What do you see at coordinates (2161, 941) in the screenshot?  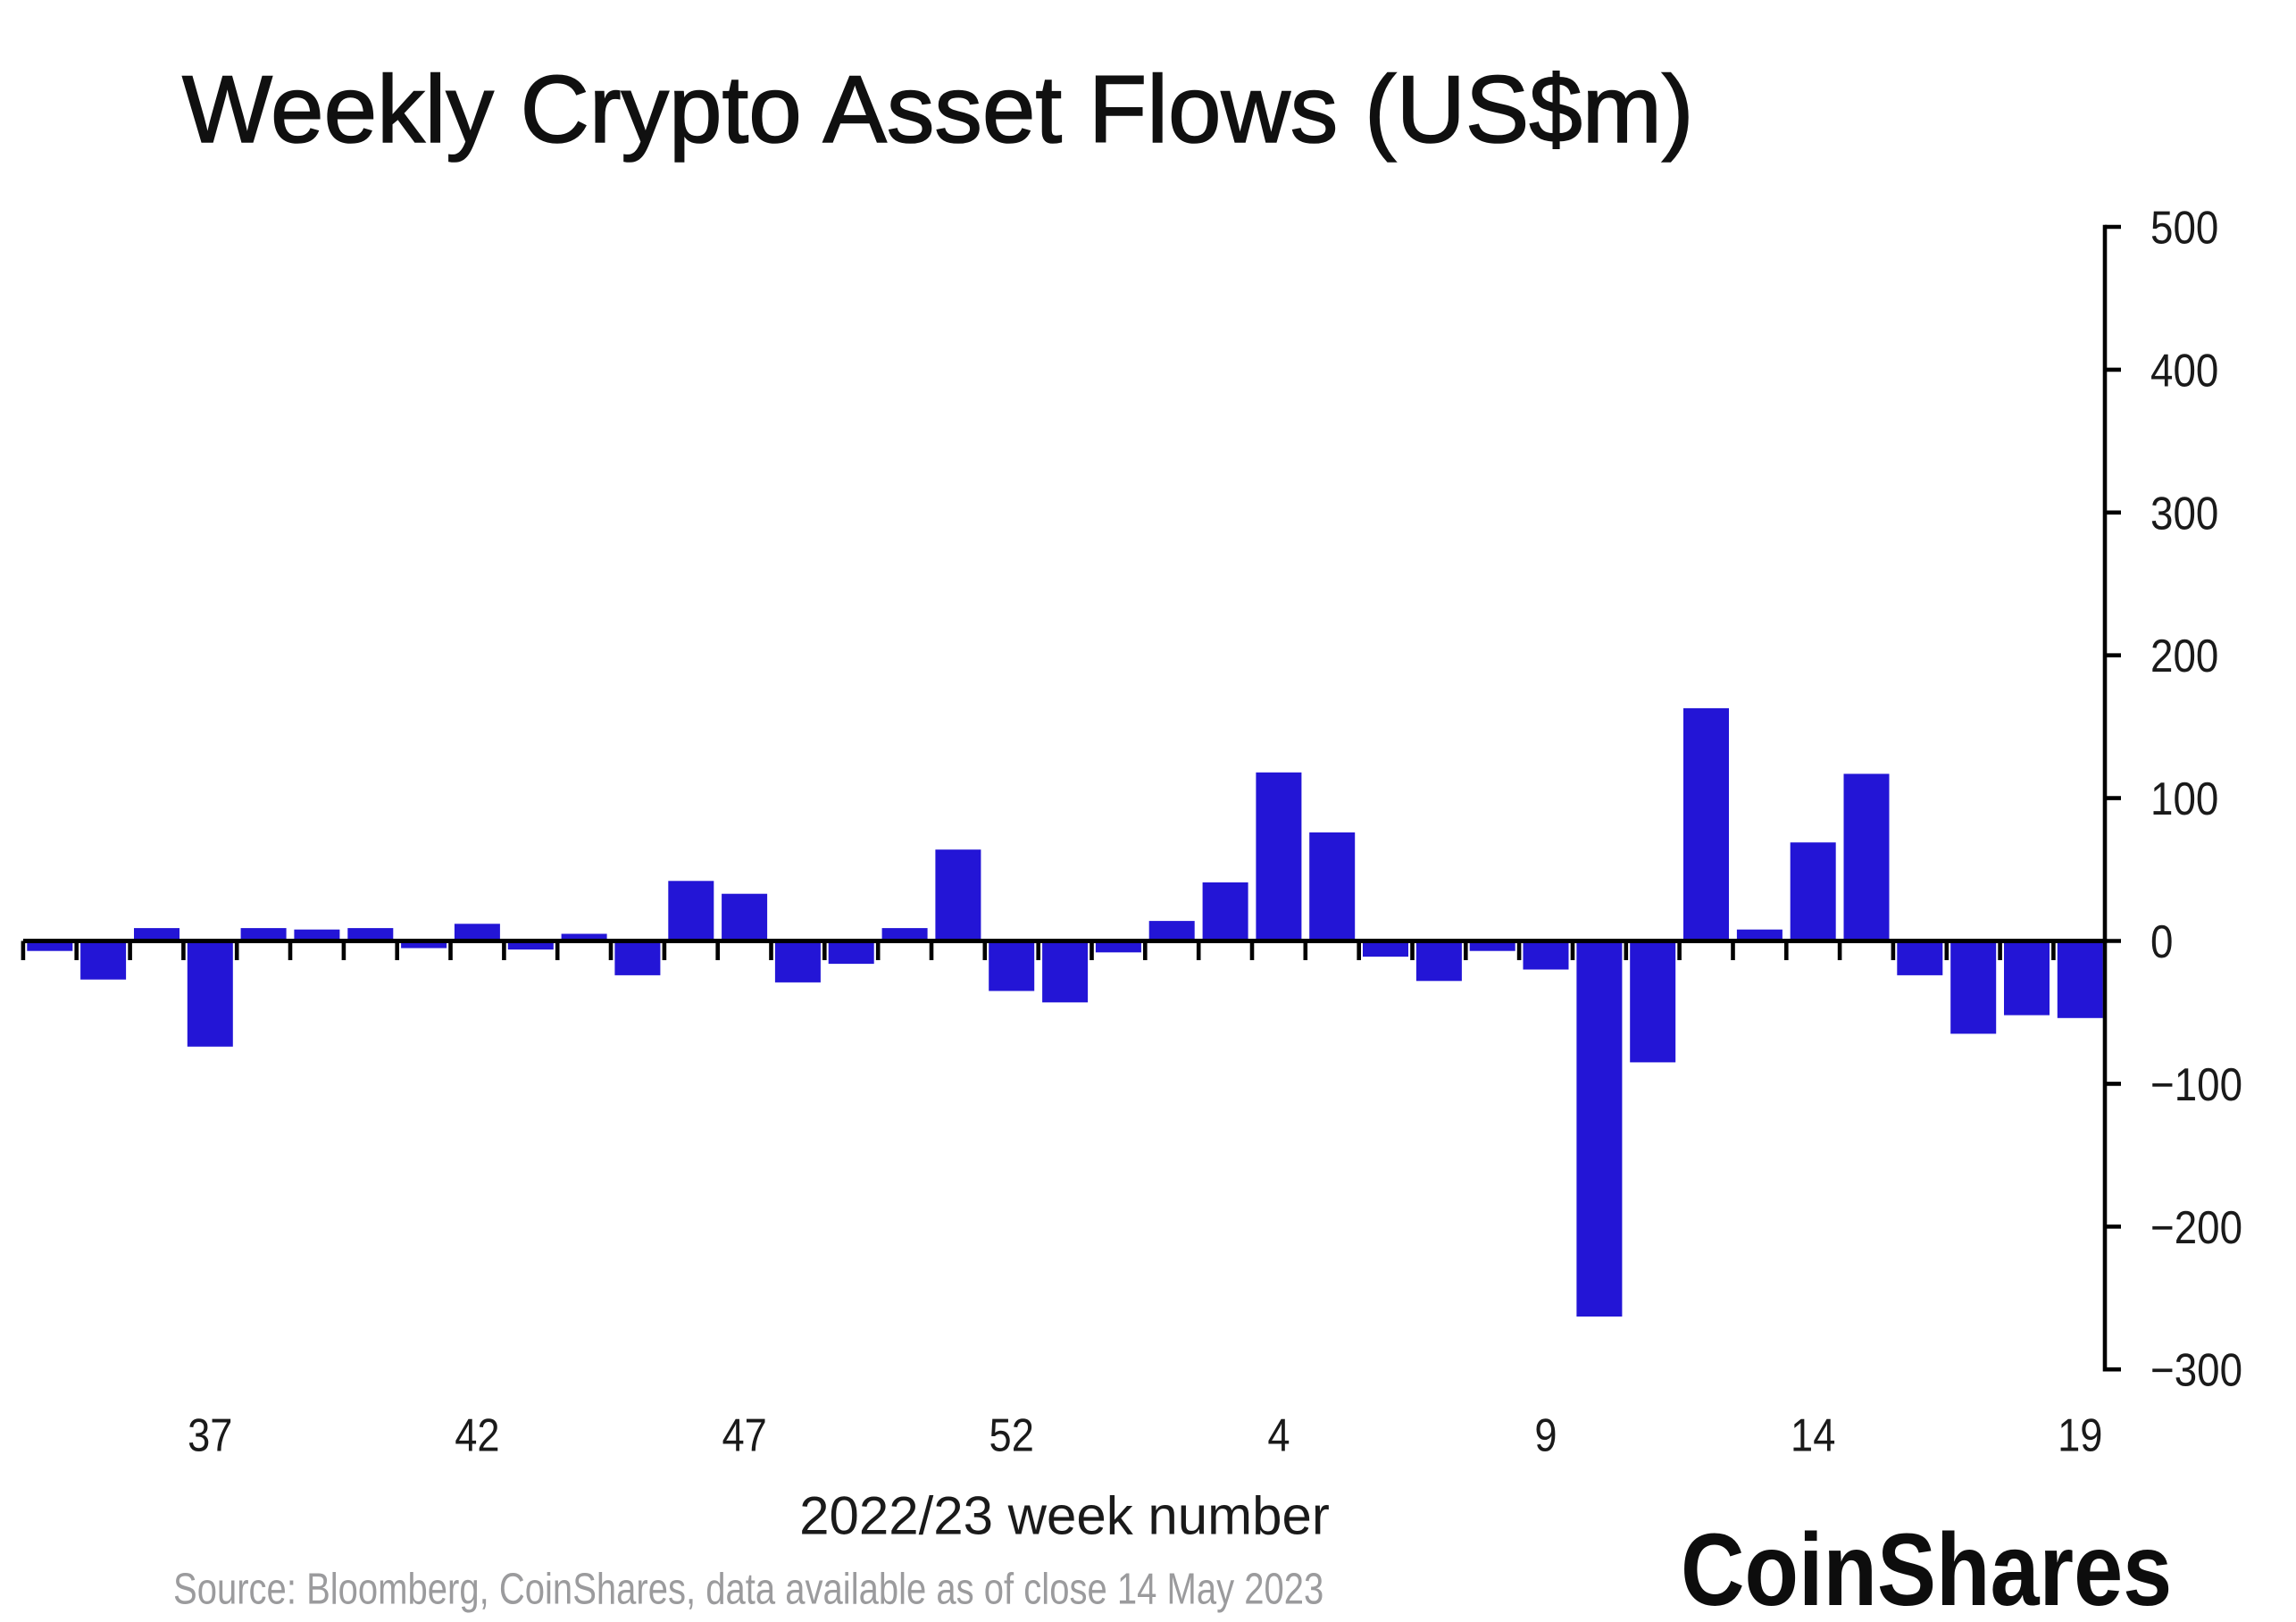 I see `svg-text: 0` at bounding box center [2161, 941].